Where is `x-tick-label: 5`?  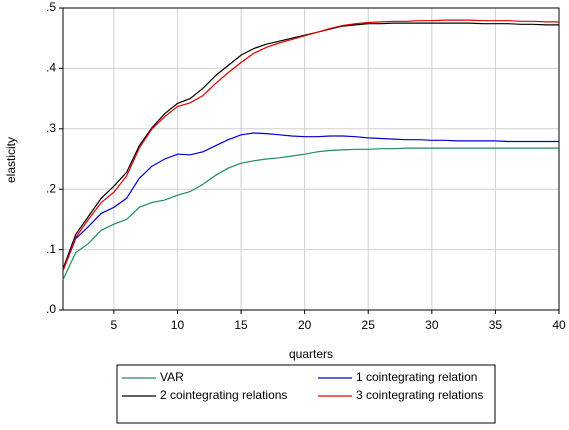
x-tick-label: 5 is located at coordinates (114, 325).